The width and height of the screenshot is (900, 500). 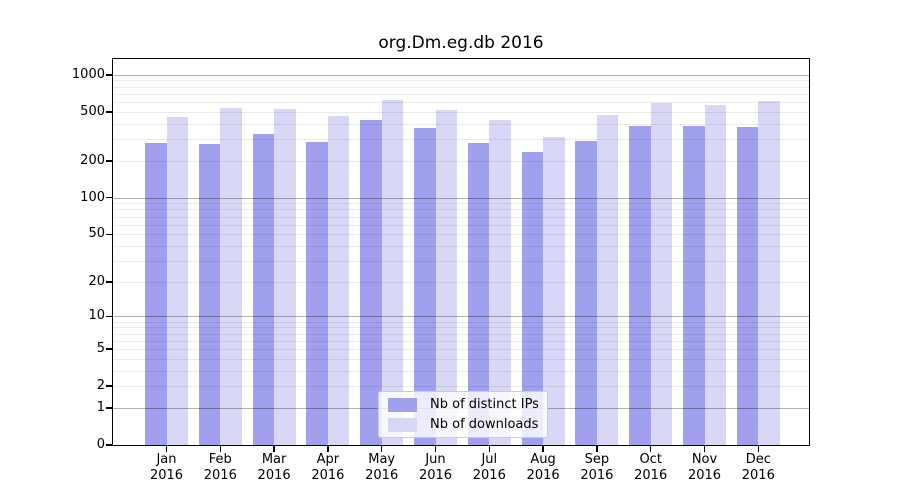 I want to click on legend-item-distinct-ips: Nb of distinct IPs, so click(x=463, y=404).